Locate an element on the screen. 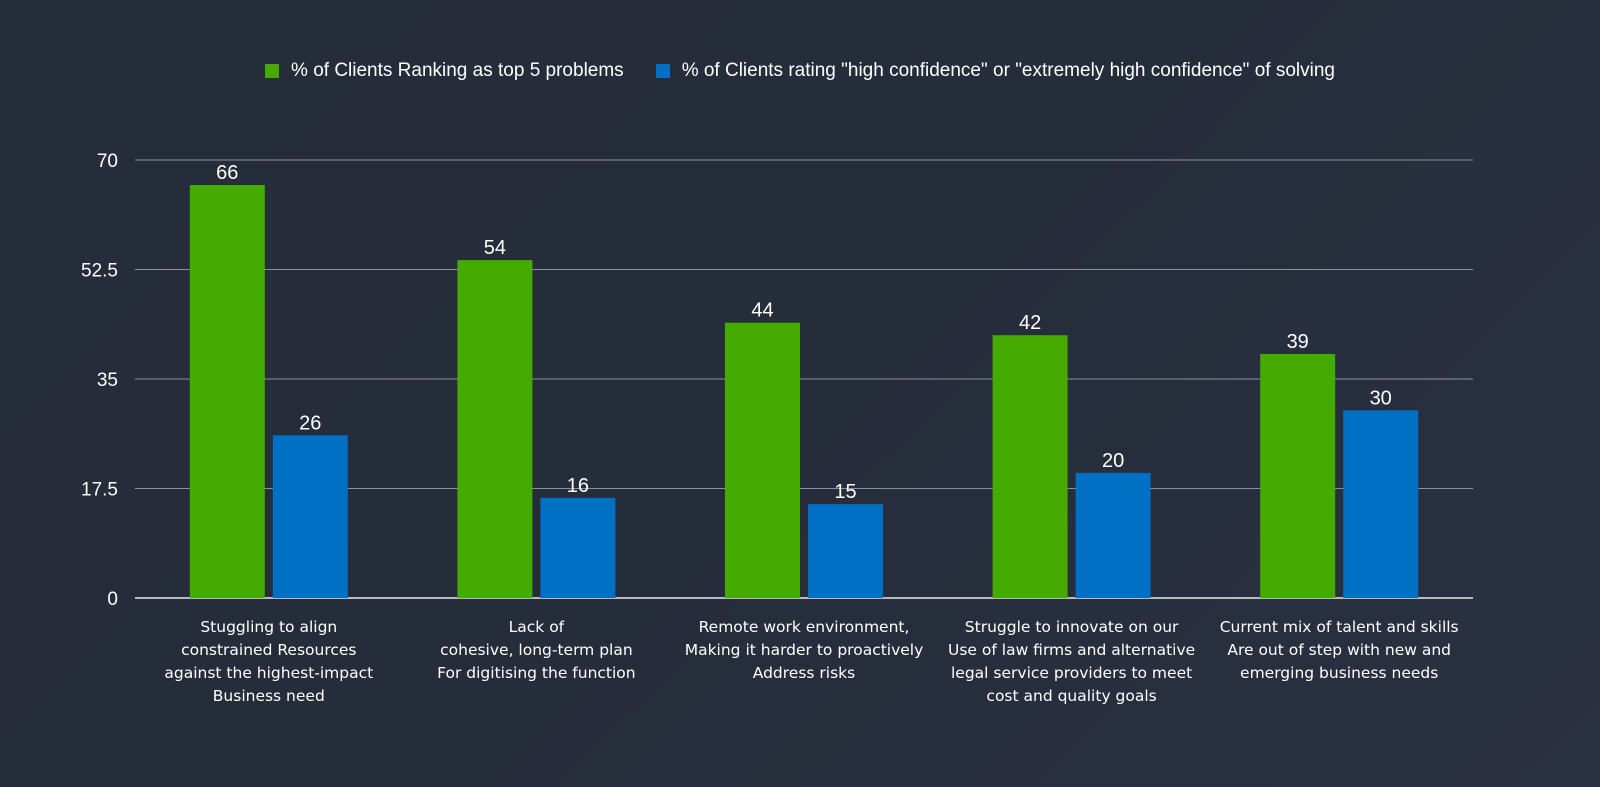 The width and height of the screenshot is (1600, 787). y-tick-label: 0 is located at coordinates (112, 599).